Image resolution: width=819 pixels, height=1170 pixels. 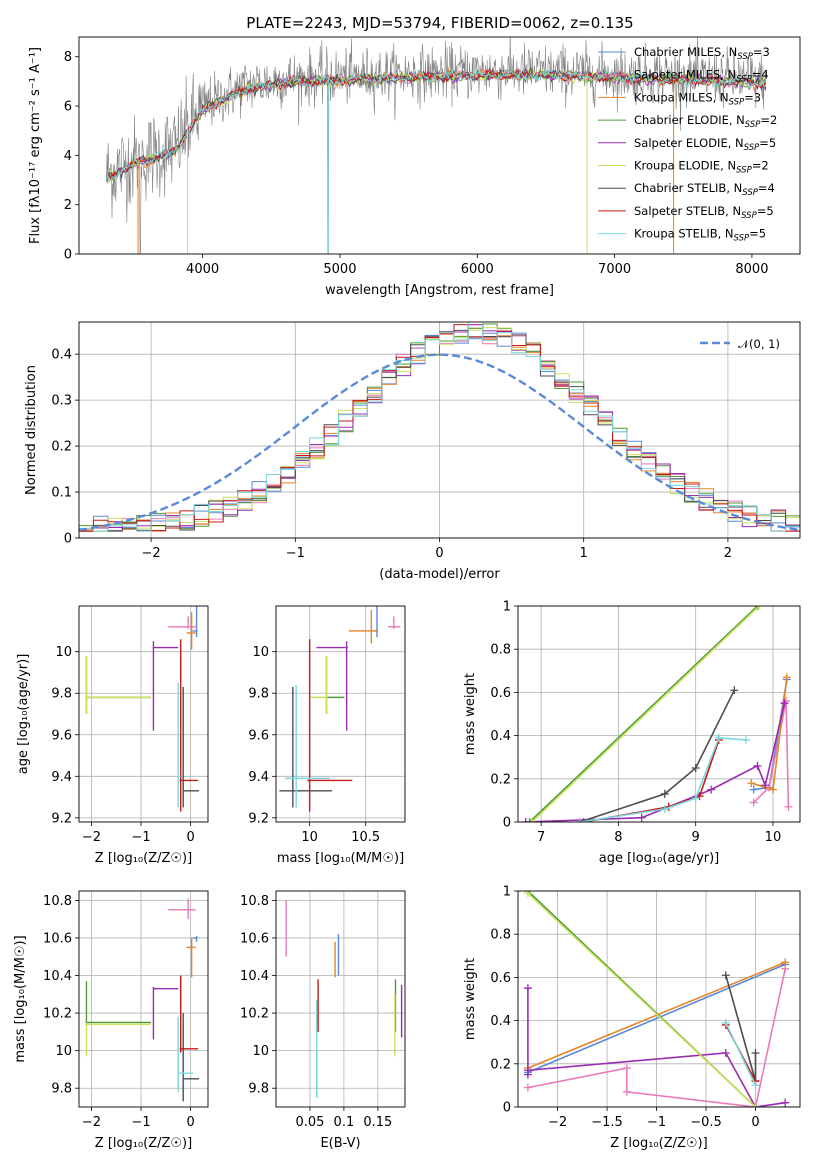 I want to click on y-tick-label: 0, so click(x=507, y=823).